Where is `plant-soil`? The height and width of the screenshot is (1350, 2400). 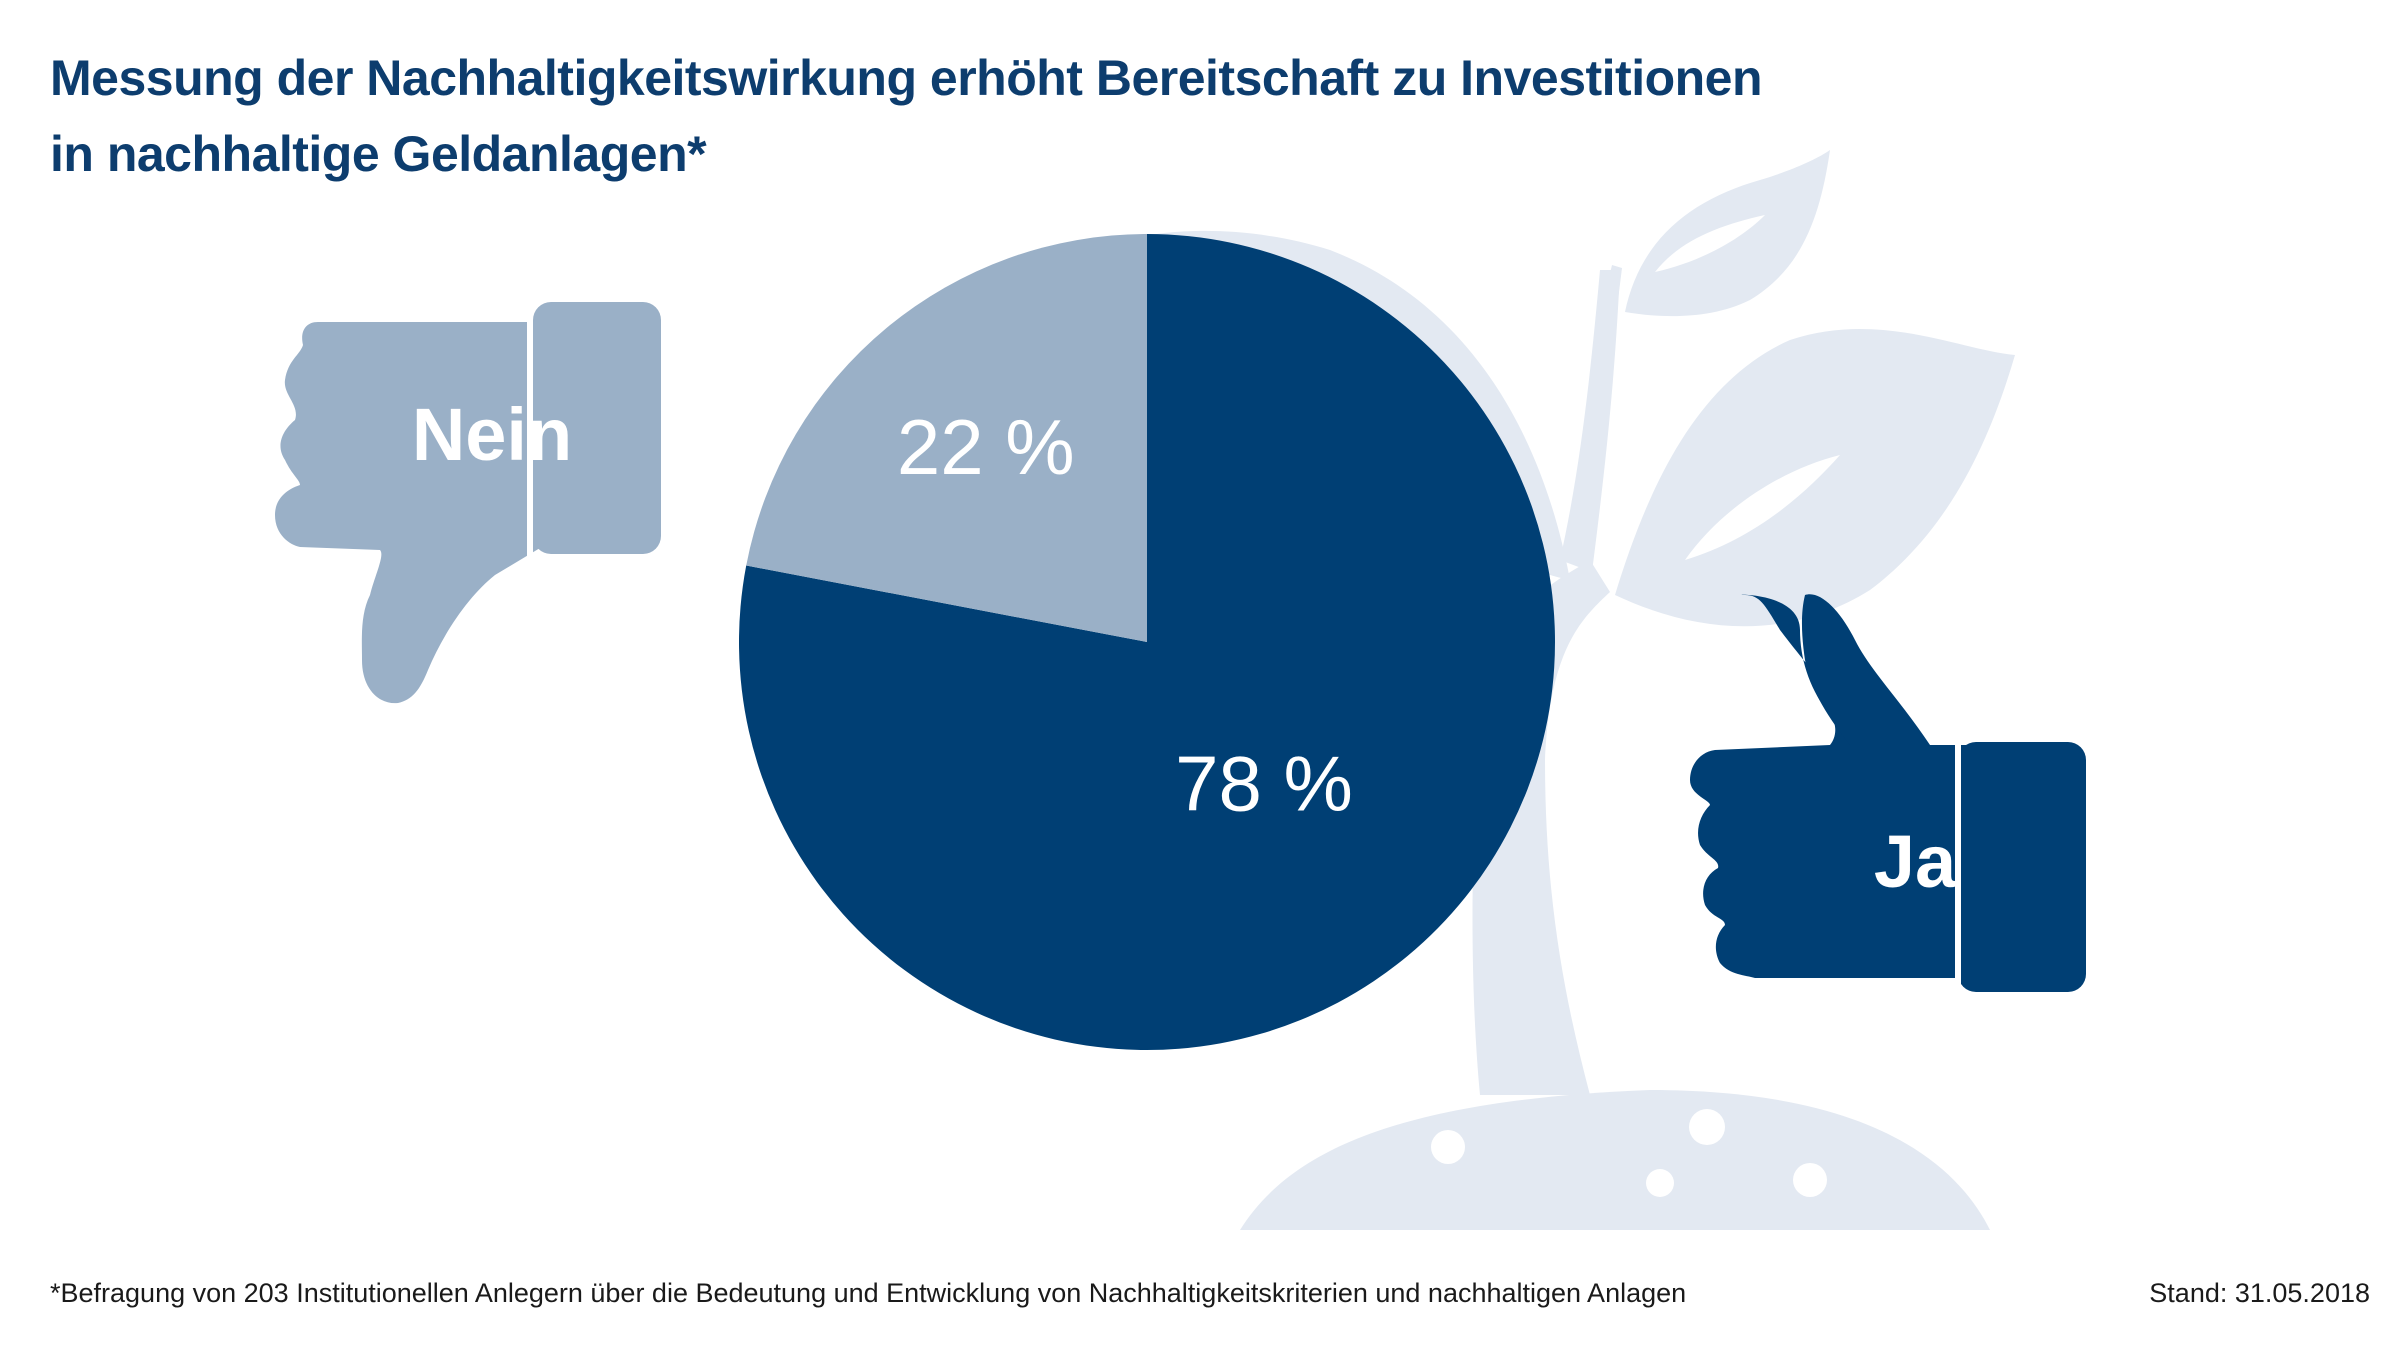 plant-soil is located at coordinates (1615, 1160).